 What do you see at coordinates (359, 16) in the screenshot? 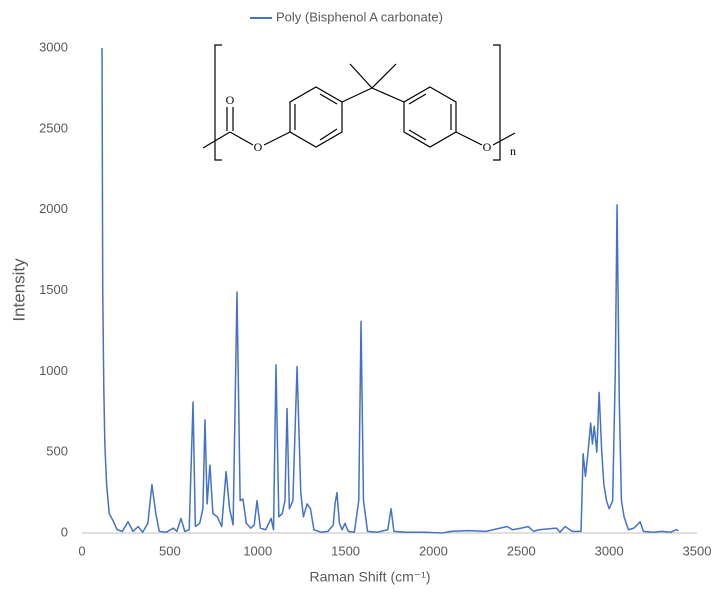
I see `legend-label: Poly (Bisphenol A carbonate)` at bounding box center [359, 16].